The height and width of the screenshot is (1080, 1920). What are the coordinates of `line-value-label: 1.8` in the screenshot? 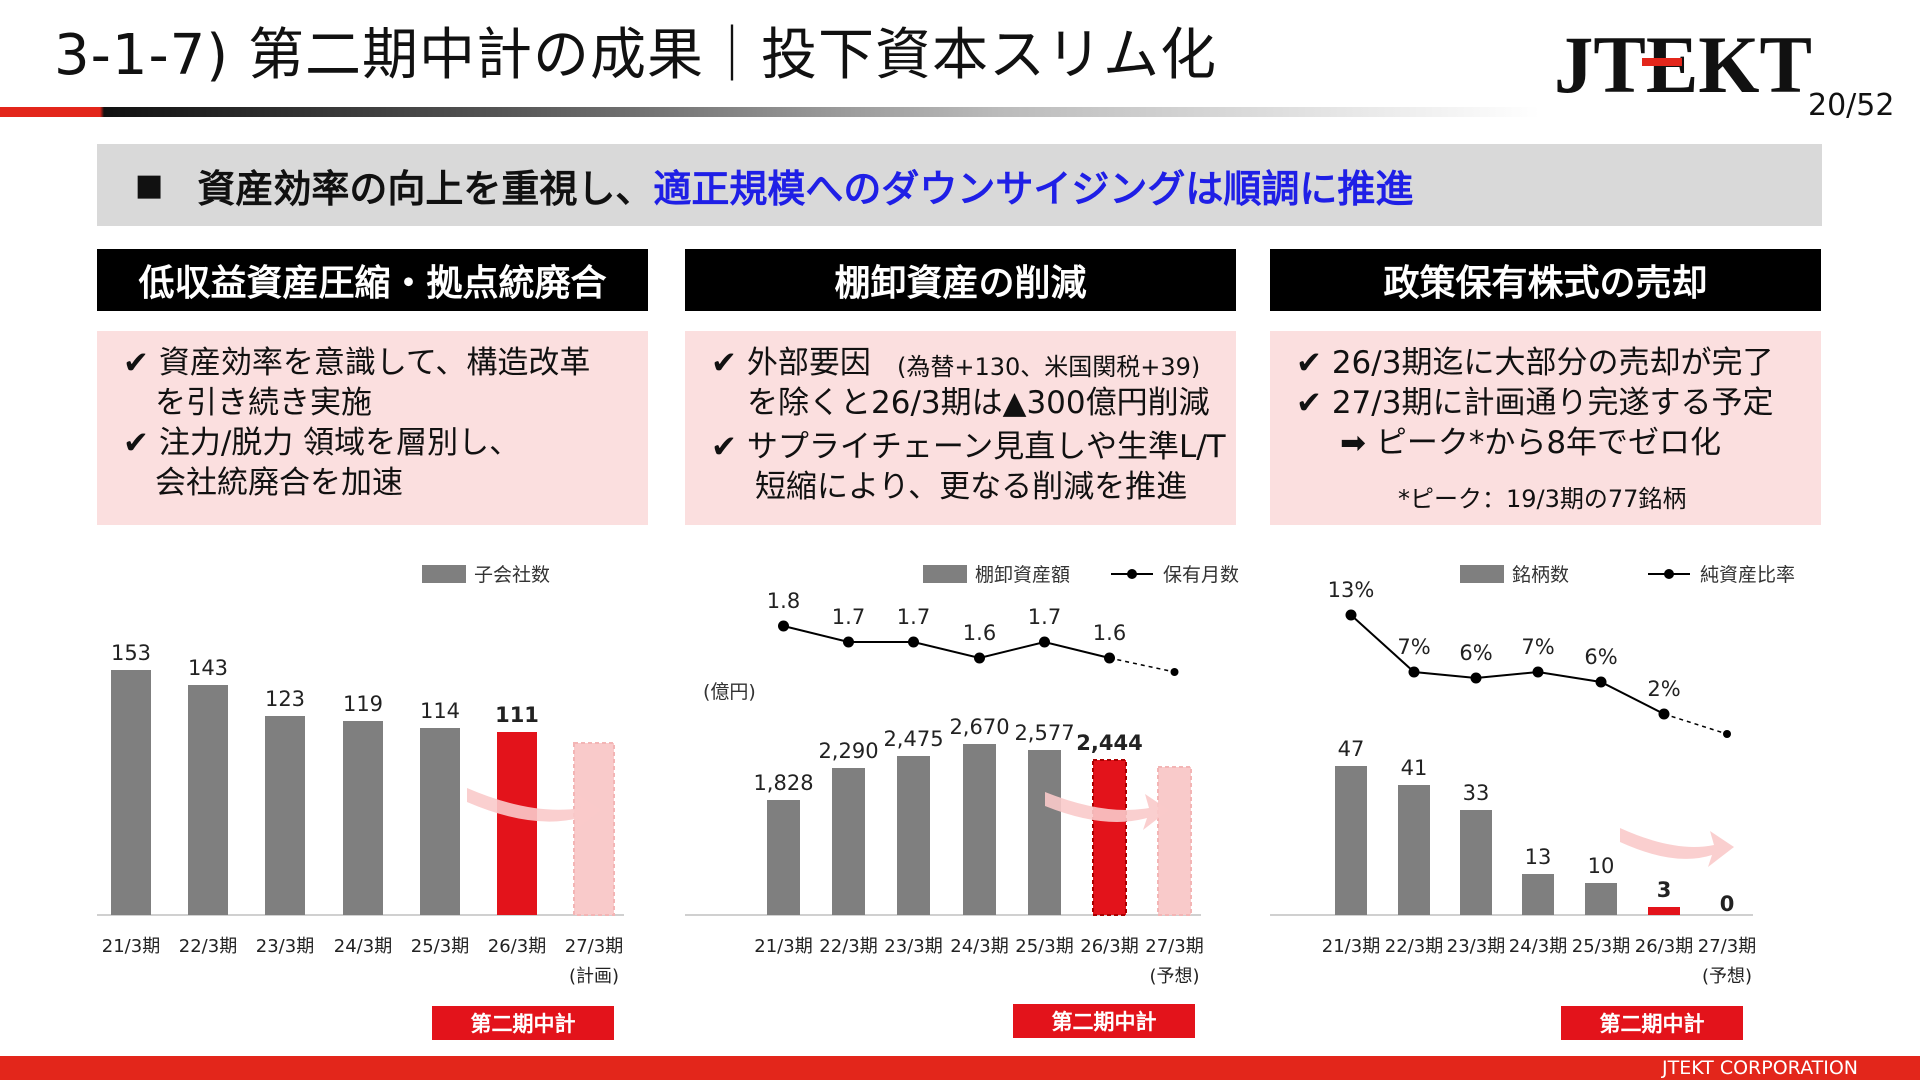 It's located at (783, 601).